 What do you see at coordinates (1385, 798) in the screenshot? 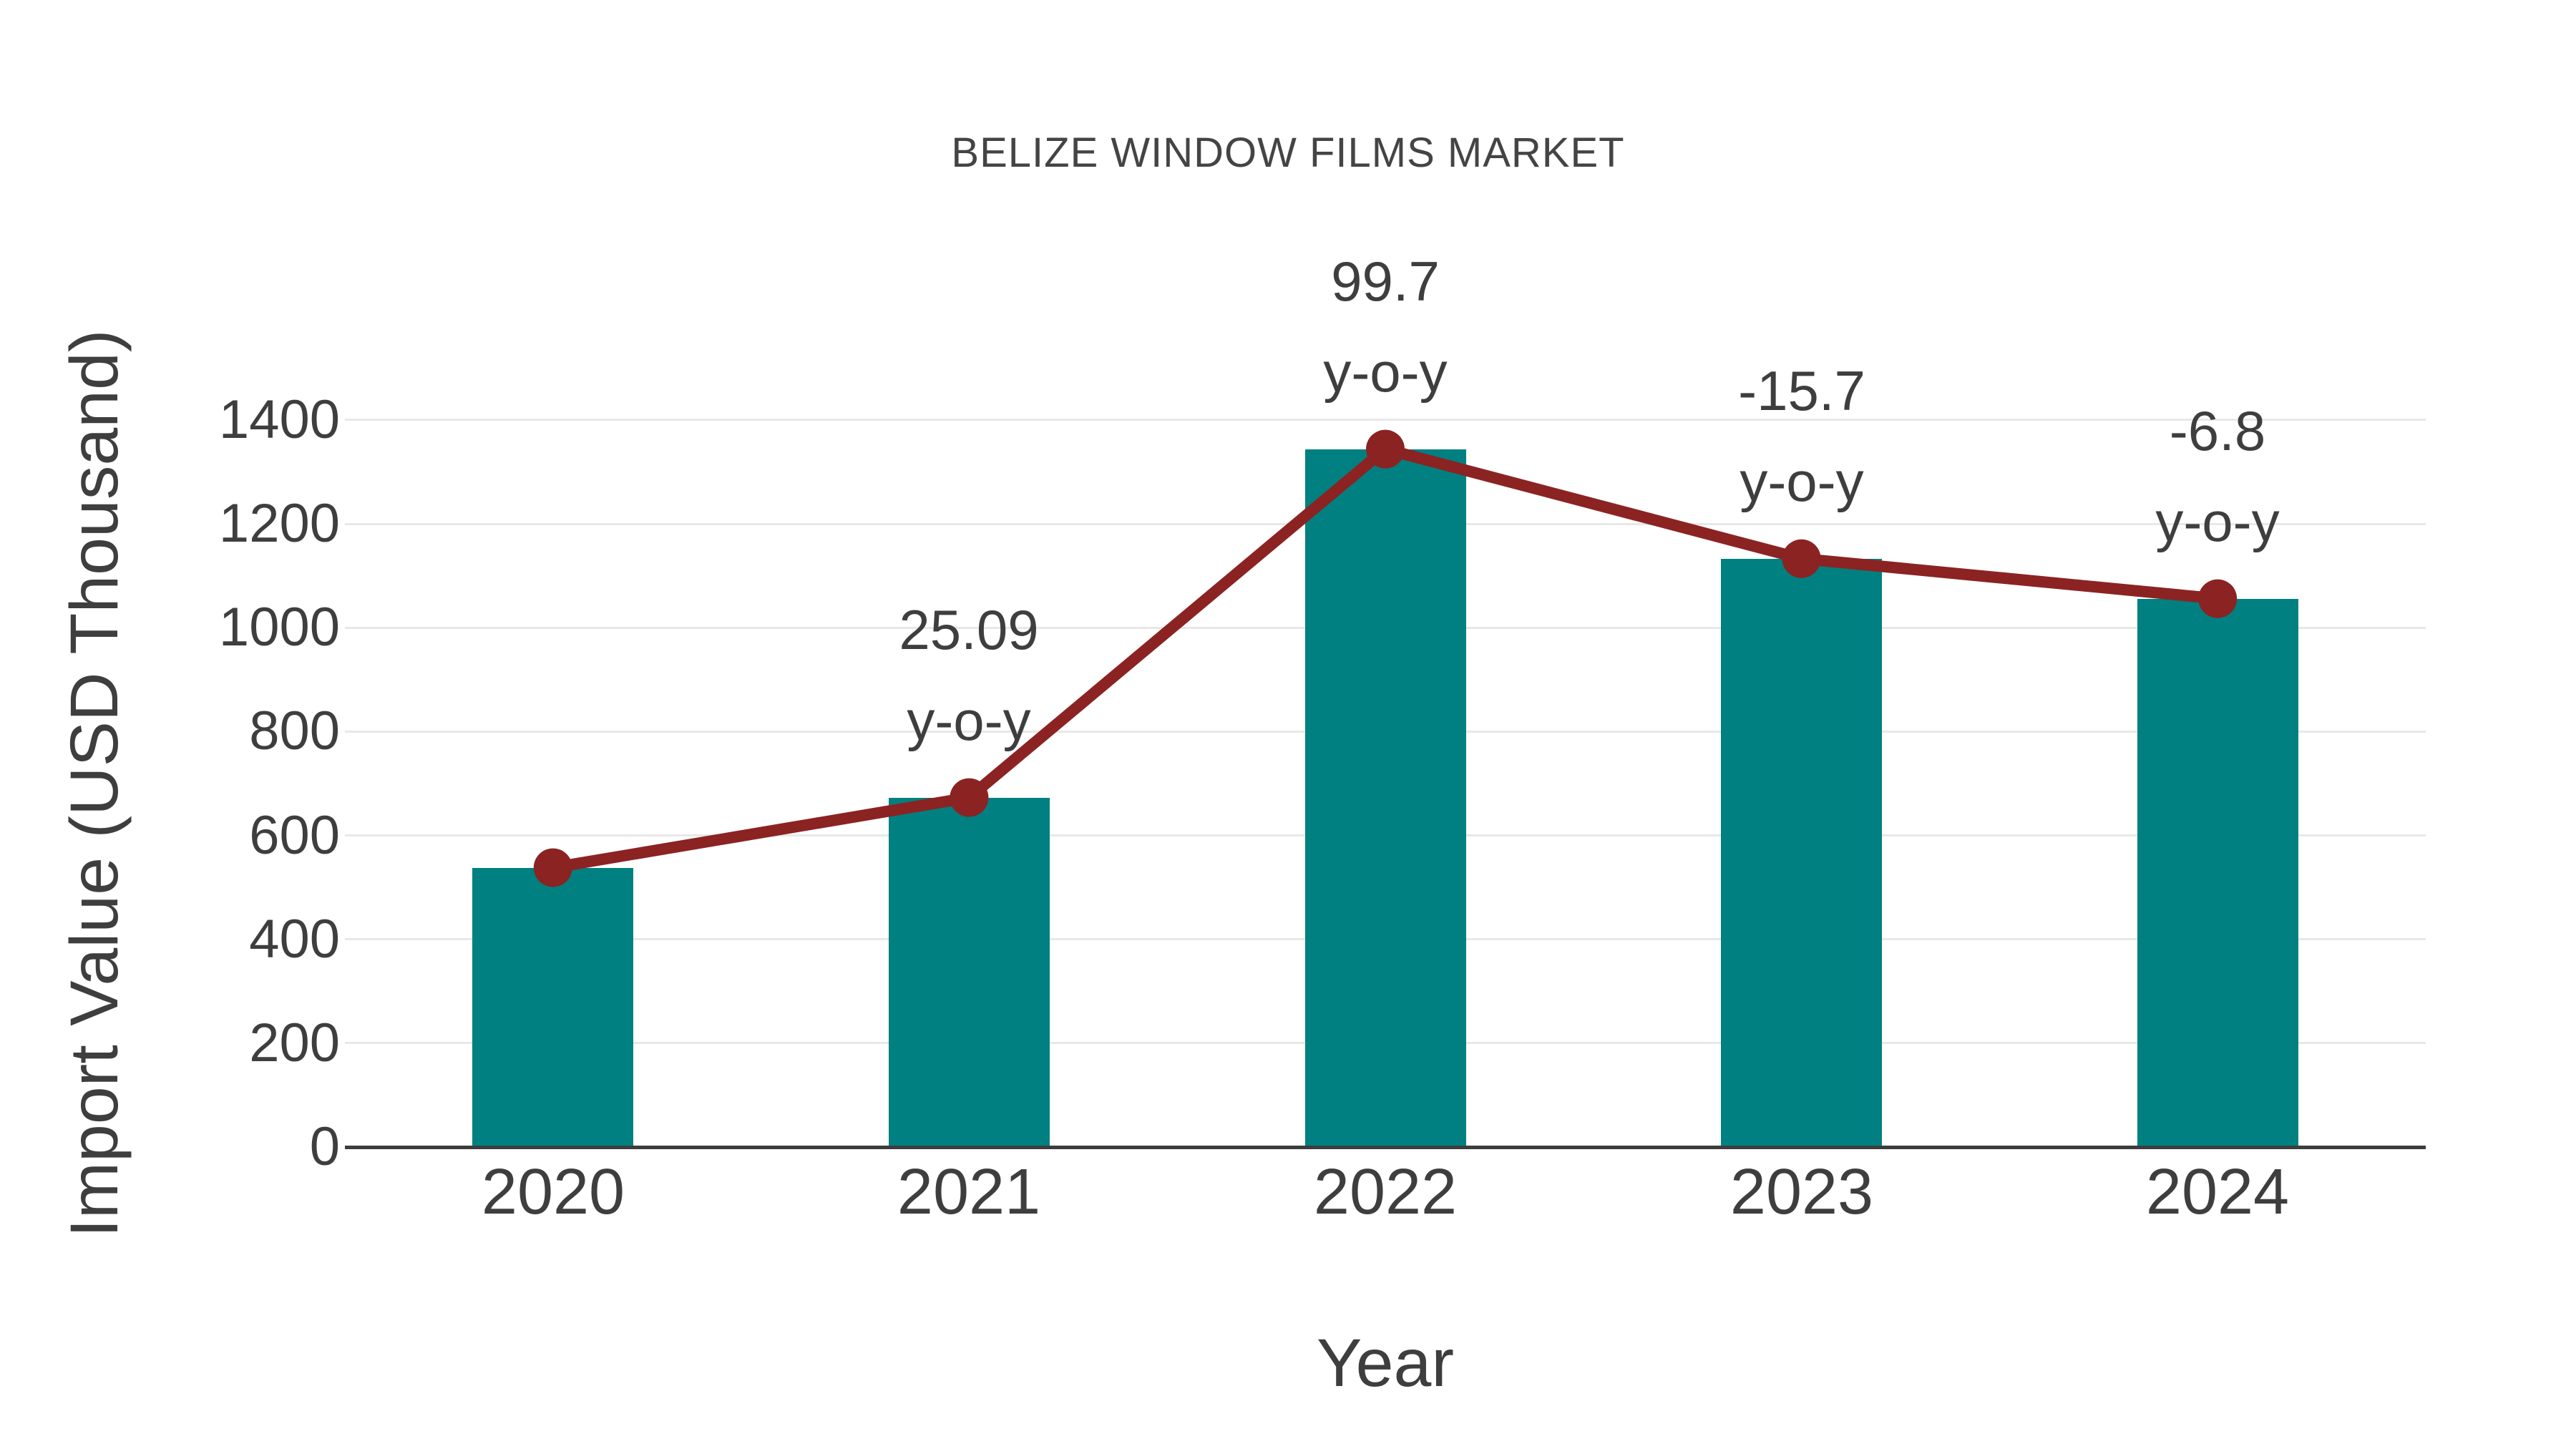
I see `bar-2022` at bounding box center [1385, 798].